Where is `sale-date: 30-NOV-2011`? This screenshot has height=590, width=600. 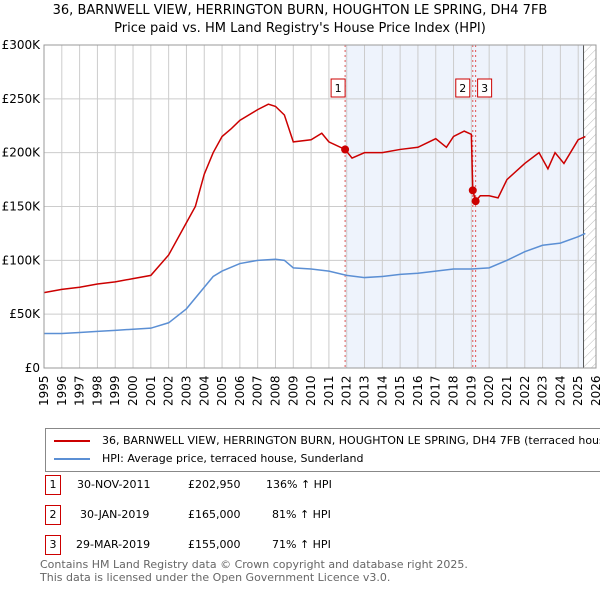 sale-date: 30-NOV-2011 is located at coordinates (114, 484).